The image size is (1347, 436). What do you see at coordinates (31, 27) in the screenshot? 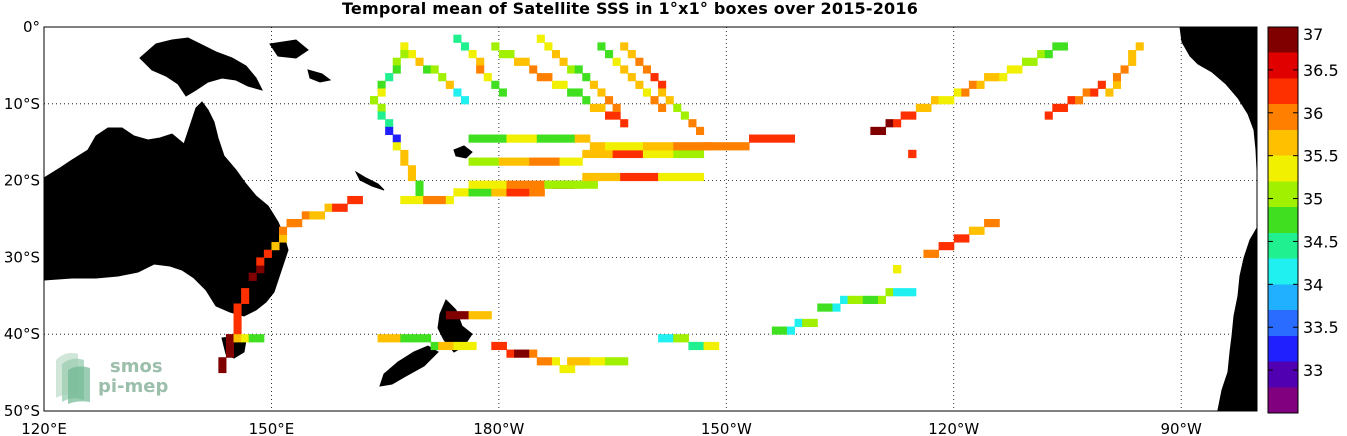
I see `lat-tick-label: 0°` at bounding box center [31, 27].